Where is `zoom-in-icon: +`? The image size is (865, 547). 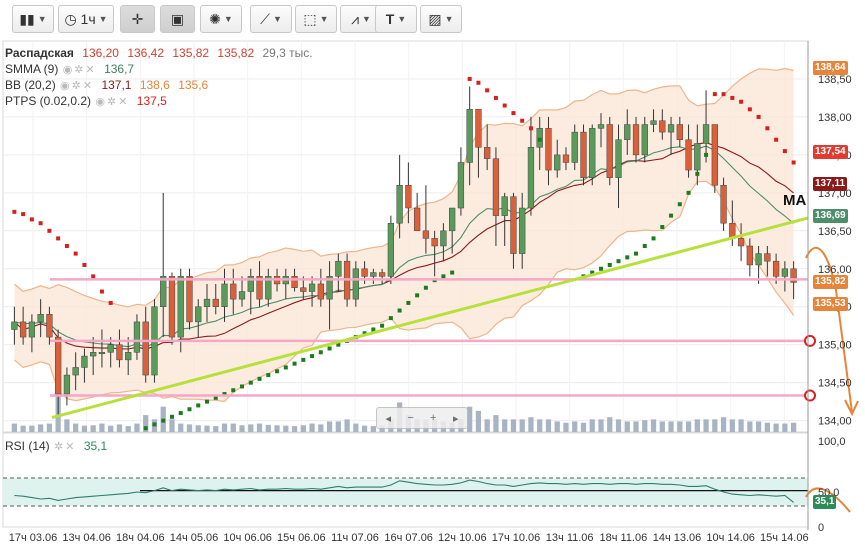 zoom-in-icon: + is located at coordinates (433, 418).